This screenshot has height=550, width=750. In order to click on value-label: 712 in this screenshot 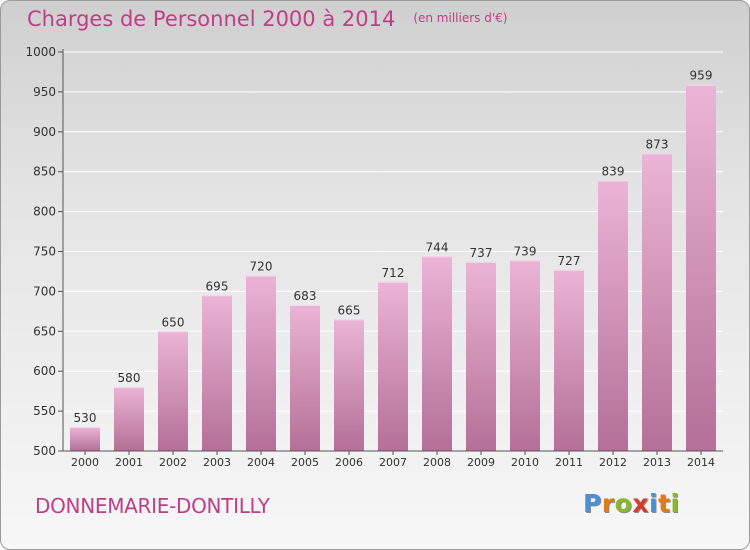, I will do `click(393, 273)`.